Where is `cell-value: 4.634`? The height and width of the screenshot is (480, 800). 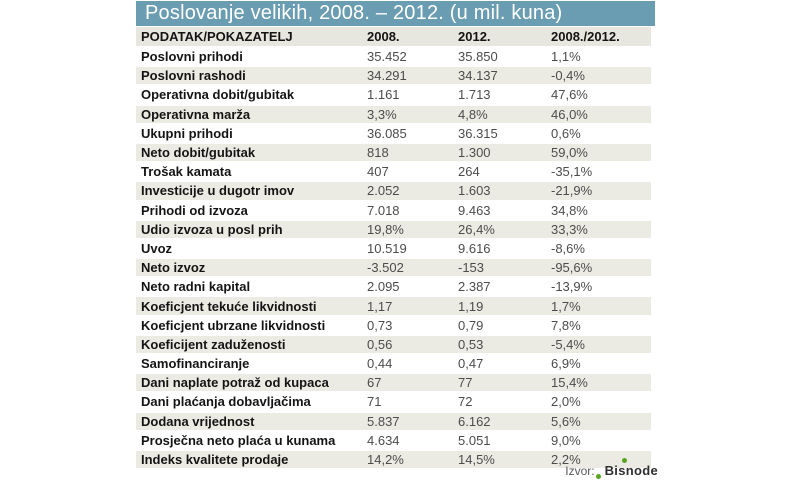
cell-value: 4.634 is located at coordinates (383, 440).